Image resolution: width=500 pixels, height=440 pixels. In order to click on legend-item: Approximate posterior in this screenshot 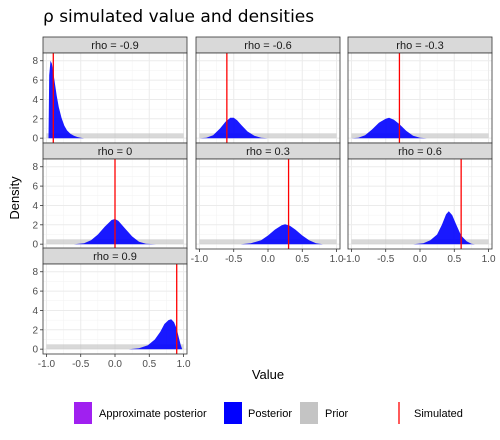, I will do `click(140, 413)`.